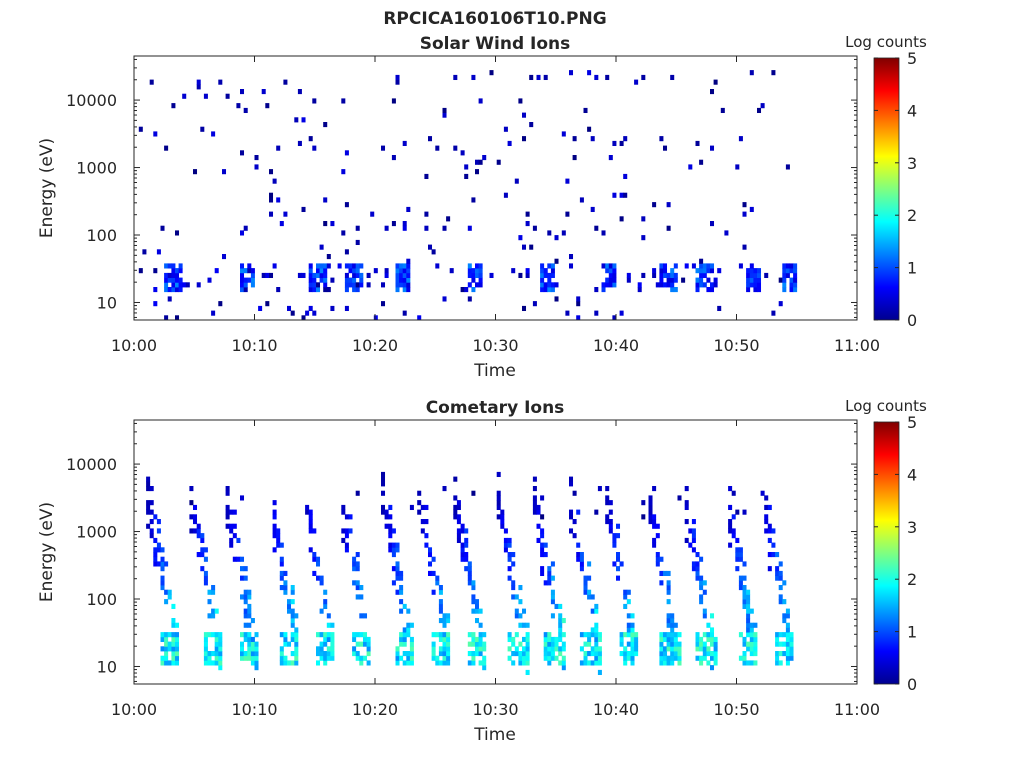  What do you see at coordinates (495, 408) in the screenshot?
I see `panel-title: Cometary Ions` at bounding box center [495, 408].